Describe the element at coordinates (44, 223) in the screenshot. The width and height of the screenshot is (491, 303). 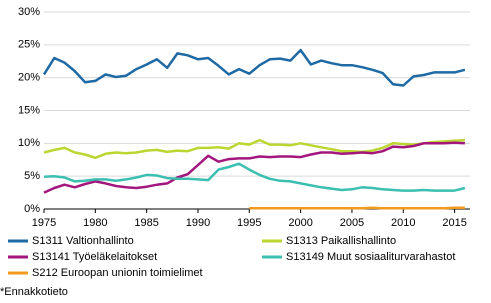
I see `x-tick-label: 1975` at that location.